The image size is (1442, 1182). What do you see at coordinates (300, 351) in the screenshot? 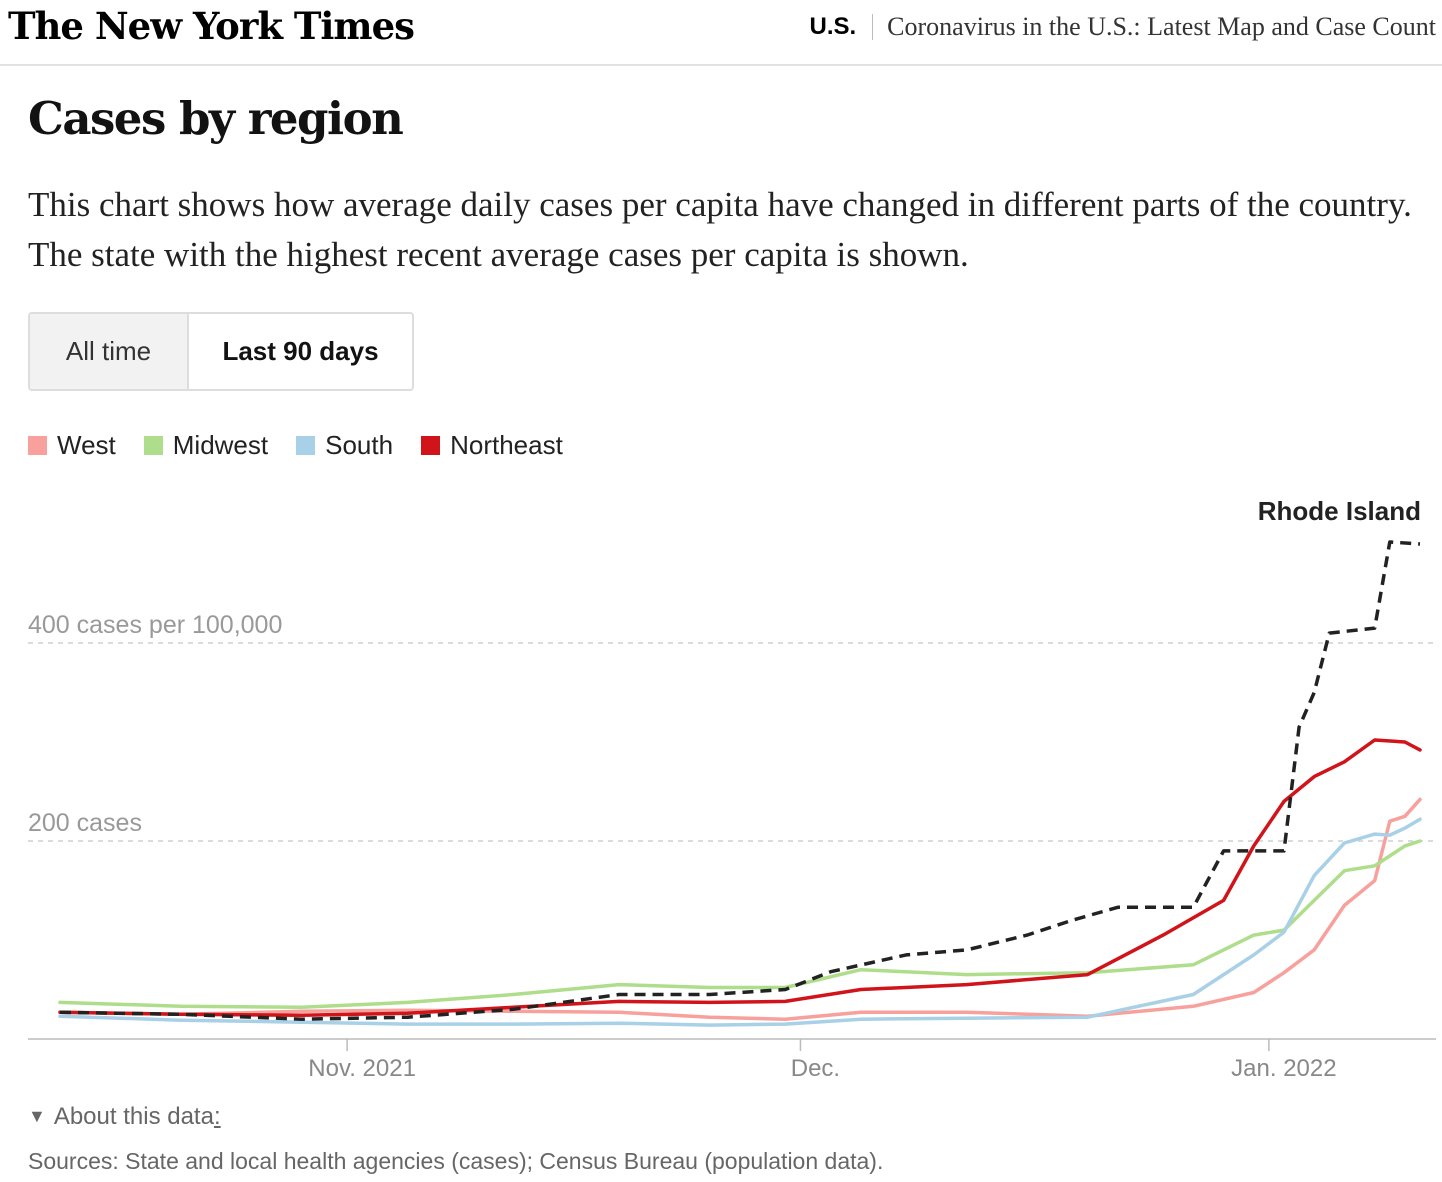
I see `last-90-days-button: Last 90 days` at bounding box center [300, 351].